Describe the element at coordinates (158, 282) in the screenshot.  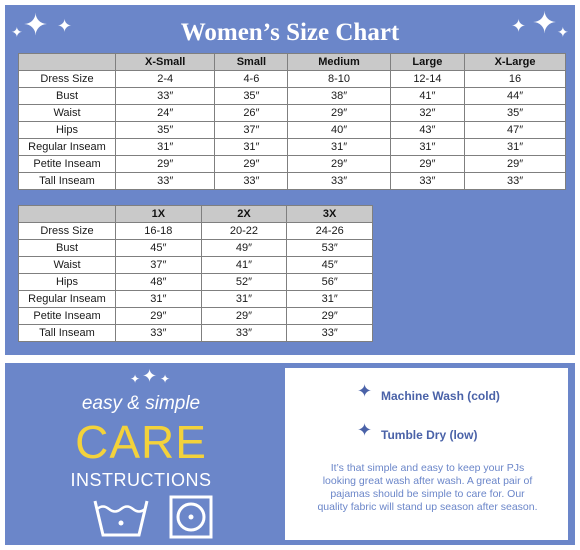
I see `table-cell: 48″` at that location.